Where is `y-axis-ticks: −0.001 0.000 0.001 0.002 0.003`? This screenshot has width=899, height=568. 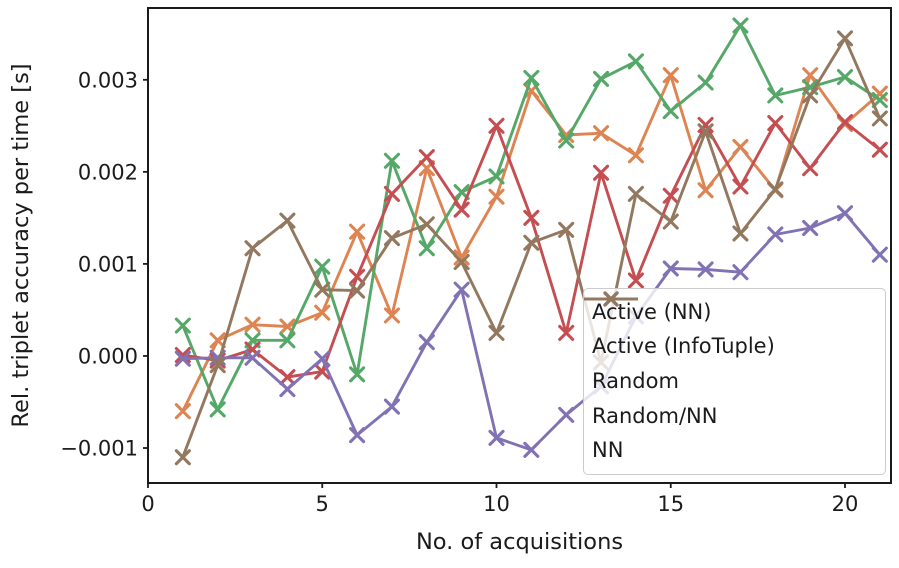 y-axis-ticks: −0.001 0.000 0.001 0.002 0.003 is located at coordinates (104, 264).